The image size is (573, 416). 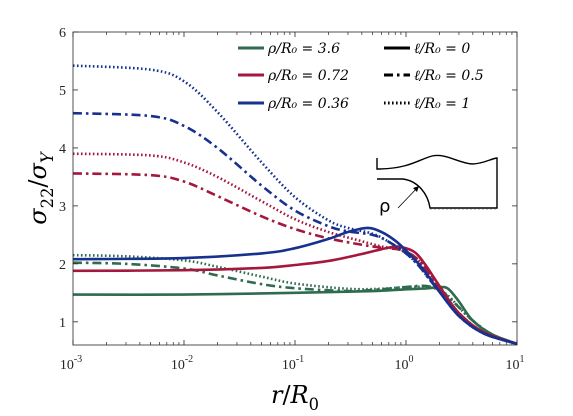 I want to click on x-axis-label: r/R0, so click(x=295, y=397).